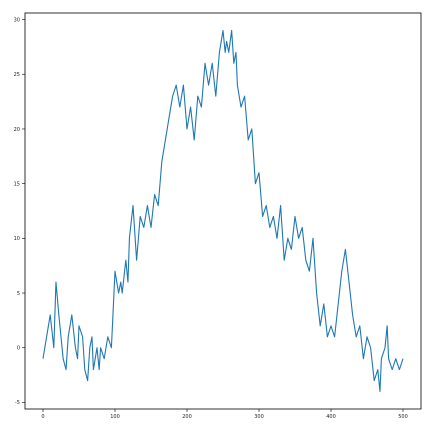  I want to click on y-tick-label: -5, so click(17, 403).